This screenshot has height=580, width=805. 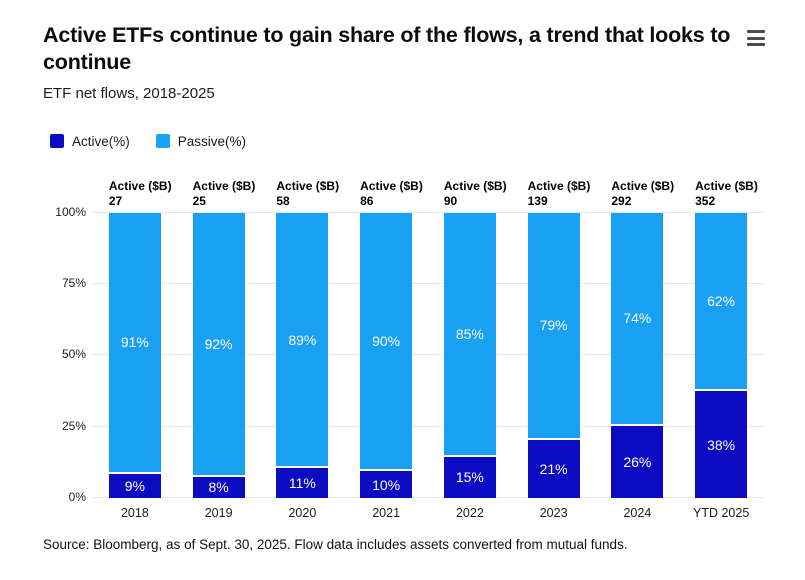 What do you see at coordinates (469, 512) in the screenshot?
I see `x-tick-label: 2022` at bounding box center [469, 512].